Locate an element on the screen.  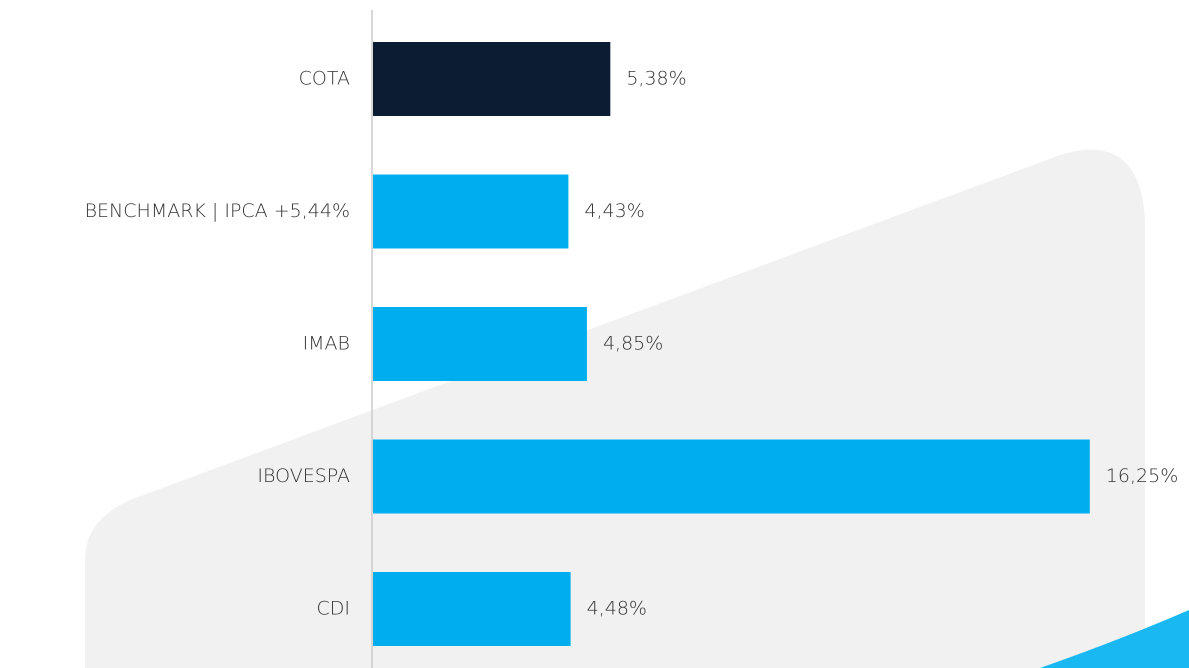
value-label: 4,85% is located at coordinates (633, 344).